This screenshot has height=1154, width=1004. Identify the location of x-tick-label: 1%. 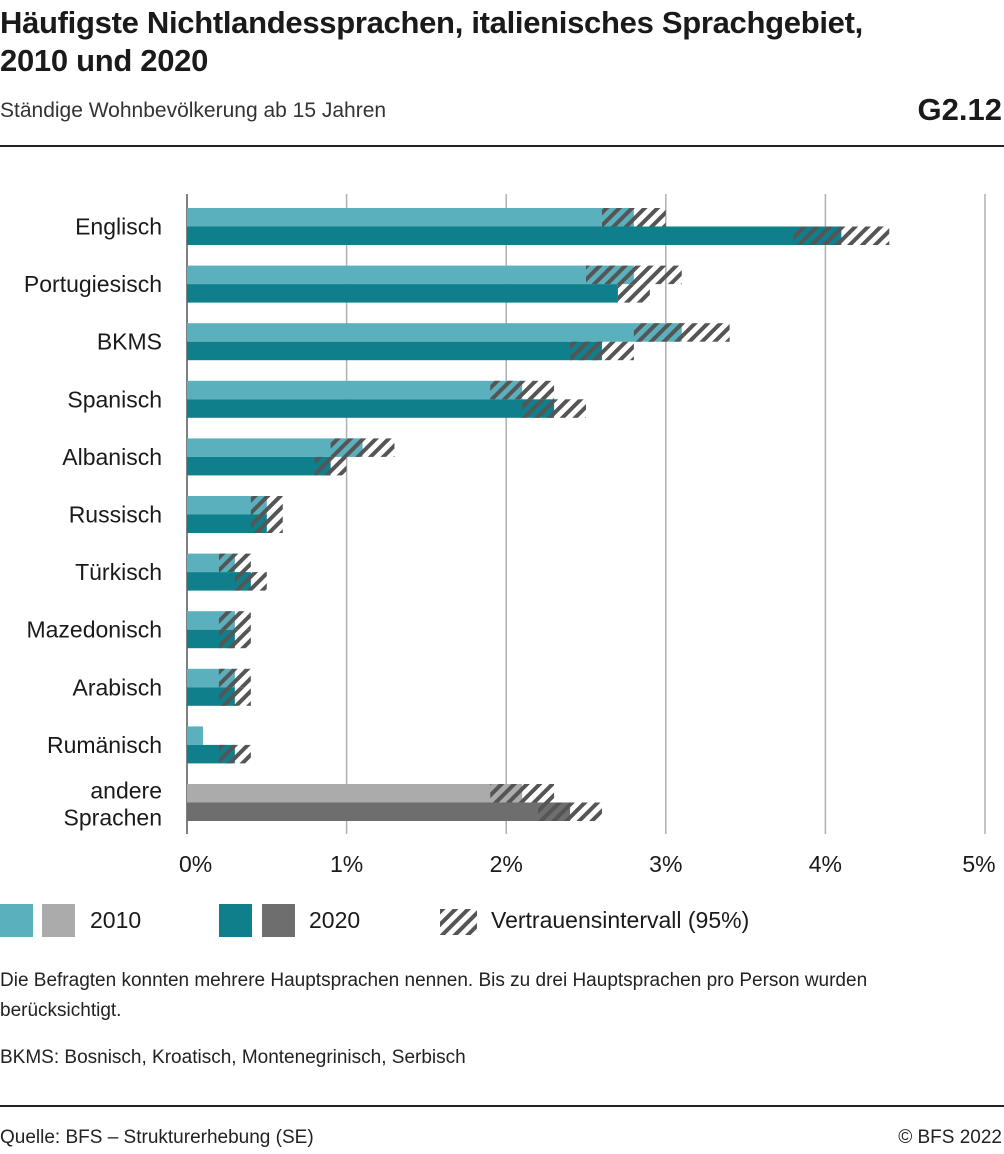
(346, 864).